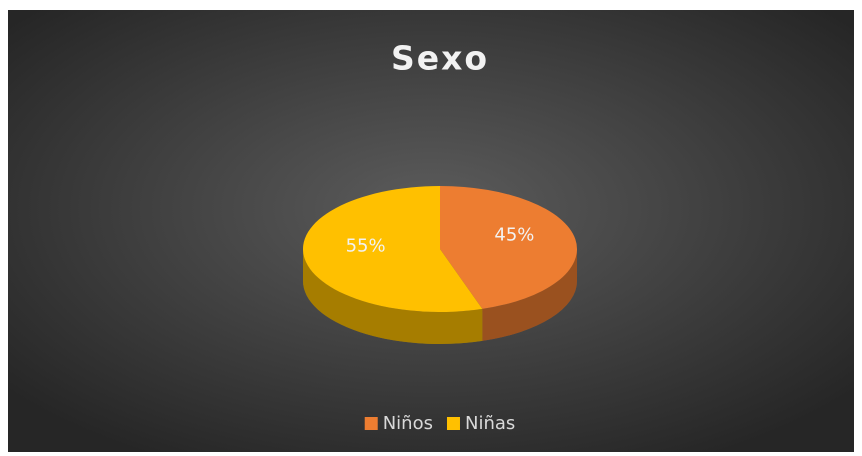  Describe the element at coordinates (514, 235) in the screenshot. I see `data-label: 45%` at that location.